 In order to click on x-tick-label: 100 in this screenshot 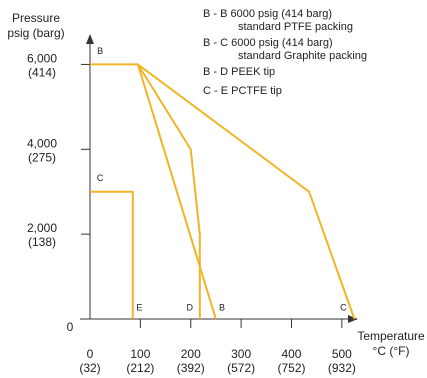, I will do `click(140, 354)`.